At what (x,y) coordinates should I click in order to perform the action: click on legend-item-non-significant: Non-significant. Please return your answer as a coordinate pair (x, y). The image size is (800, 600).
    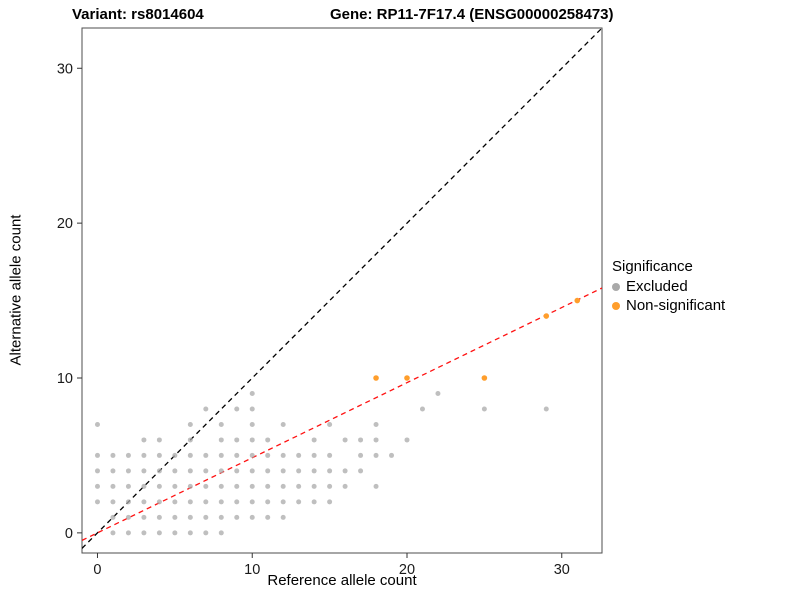
    Looking at the image, I should click on (668, 305).